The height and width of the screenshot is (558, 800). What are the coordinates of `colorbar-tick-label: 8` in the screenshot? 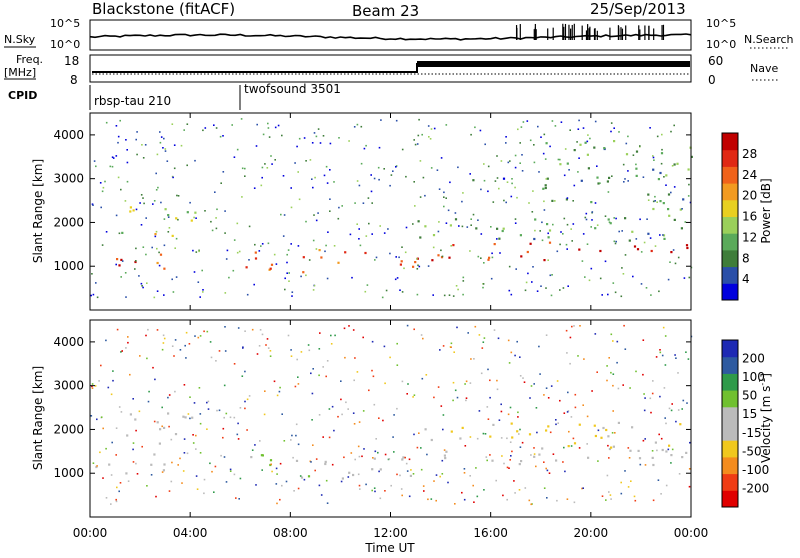 It's located at (746, 258).